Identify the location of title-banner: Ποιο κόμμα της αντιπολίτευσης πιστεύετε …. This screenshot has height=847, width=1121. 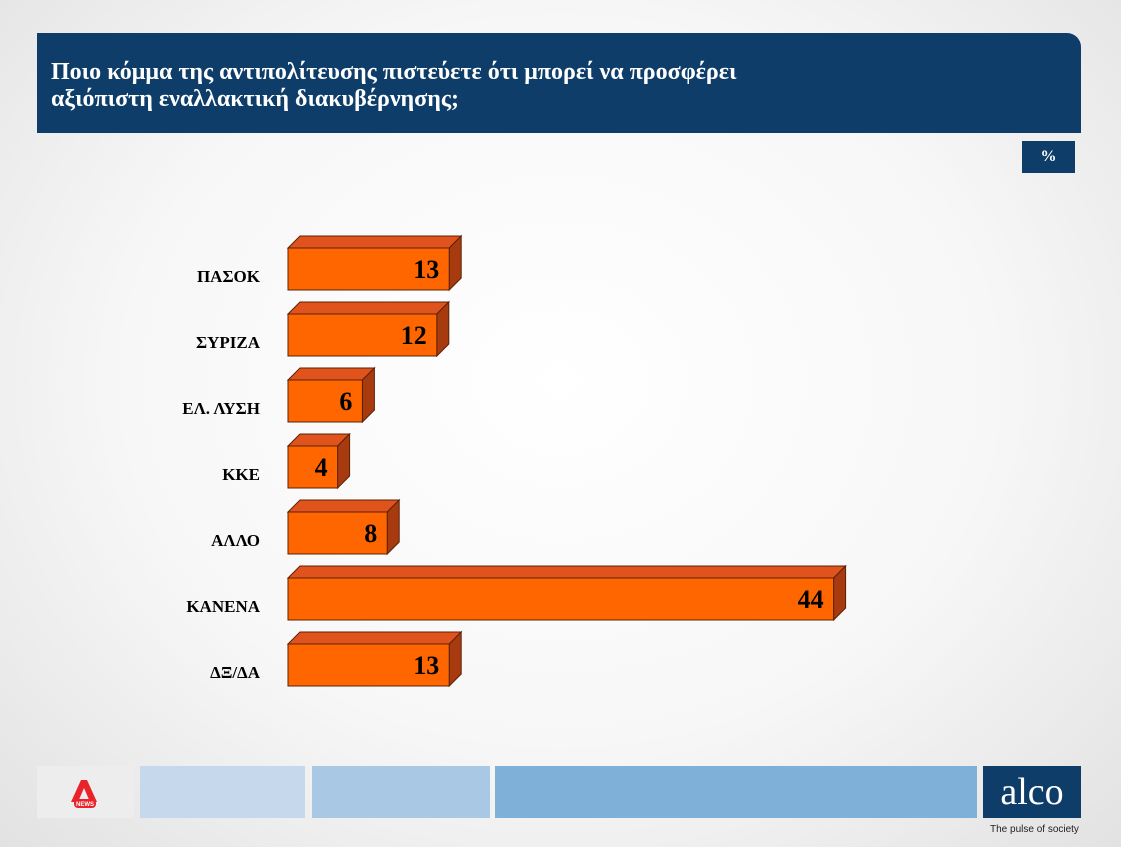
(559, 83).